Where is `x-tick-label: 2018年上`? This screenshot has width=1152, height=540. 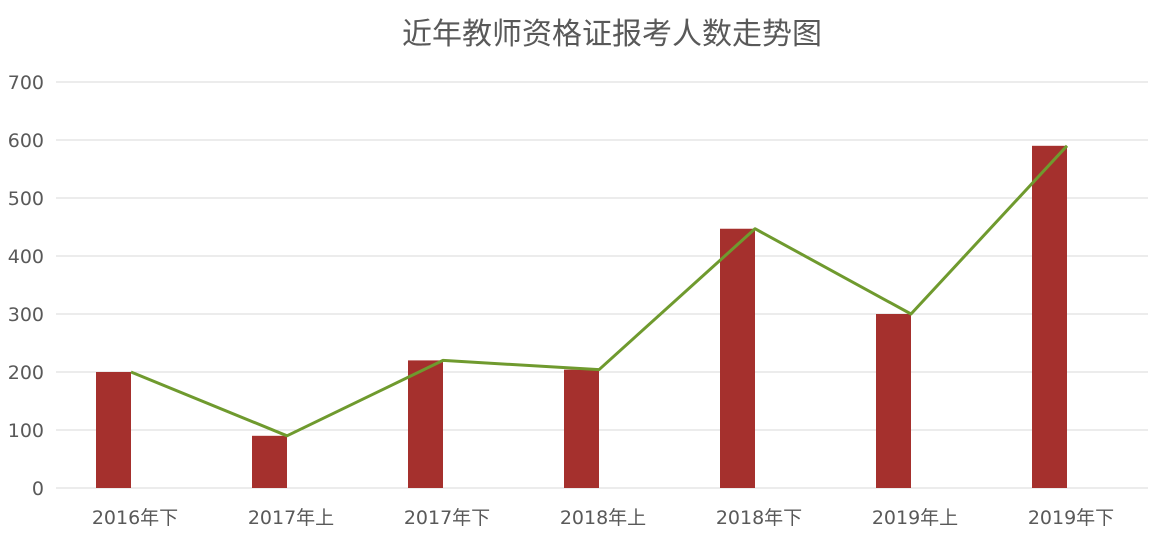 x-tick-label: 2018年上 is located at coordinates (603, 518).